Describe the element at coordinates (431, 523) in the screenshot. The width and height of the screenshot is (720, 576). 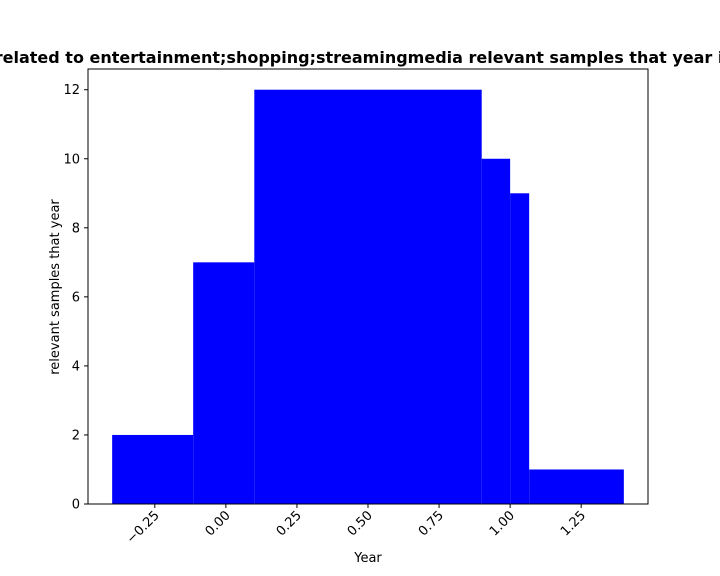
I see `x-tick-label-4: 0.75` at that location.